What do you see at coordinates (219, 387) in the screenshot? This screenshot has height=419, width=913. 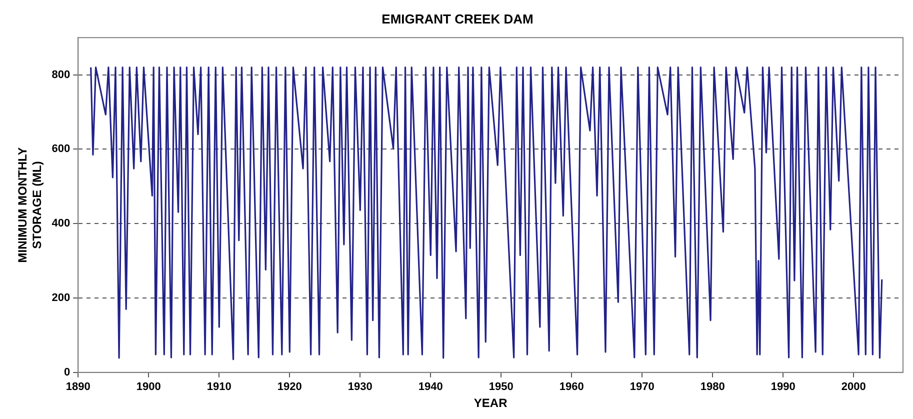 I see `x-tick-label: 1910` at bounding box center [219, 387].